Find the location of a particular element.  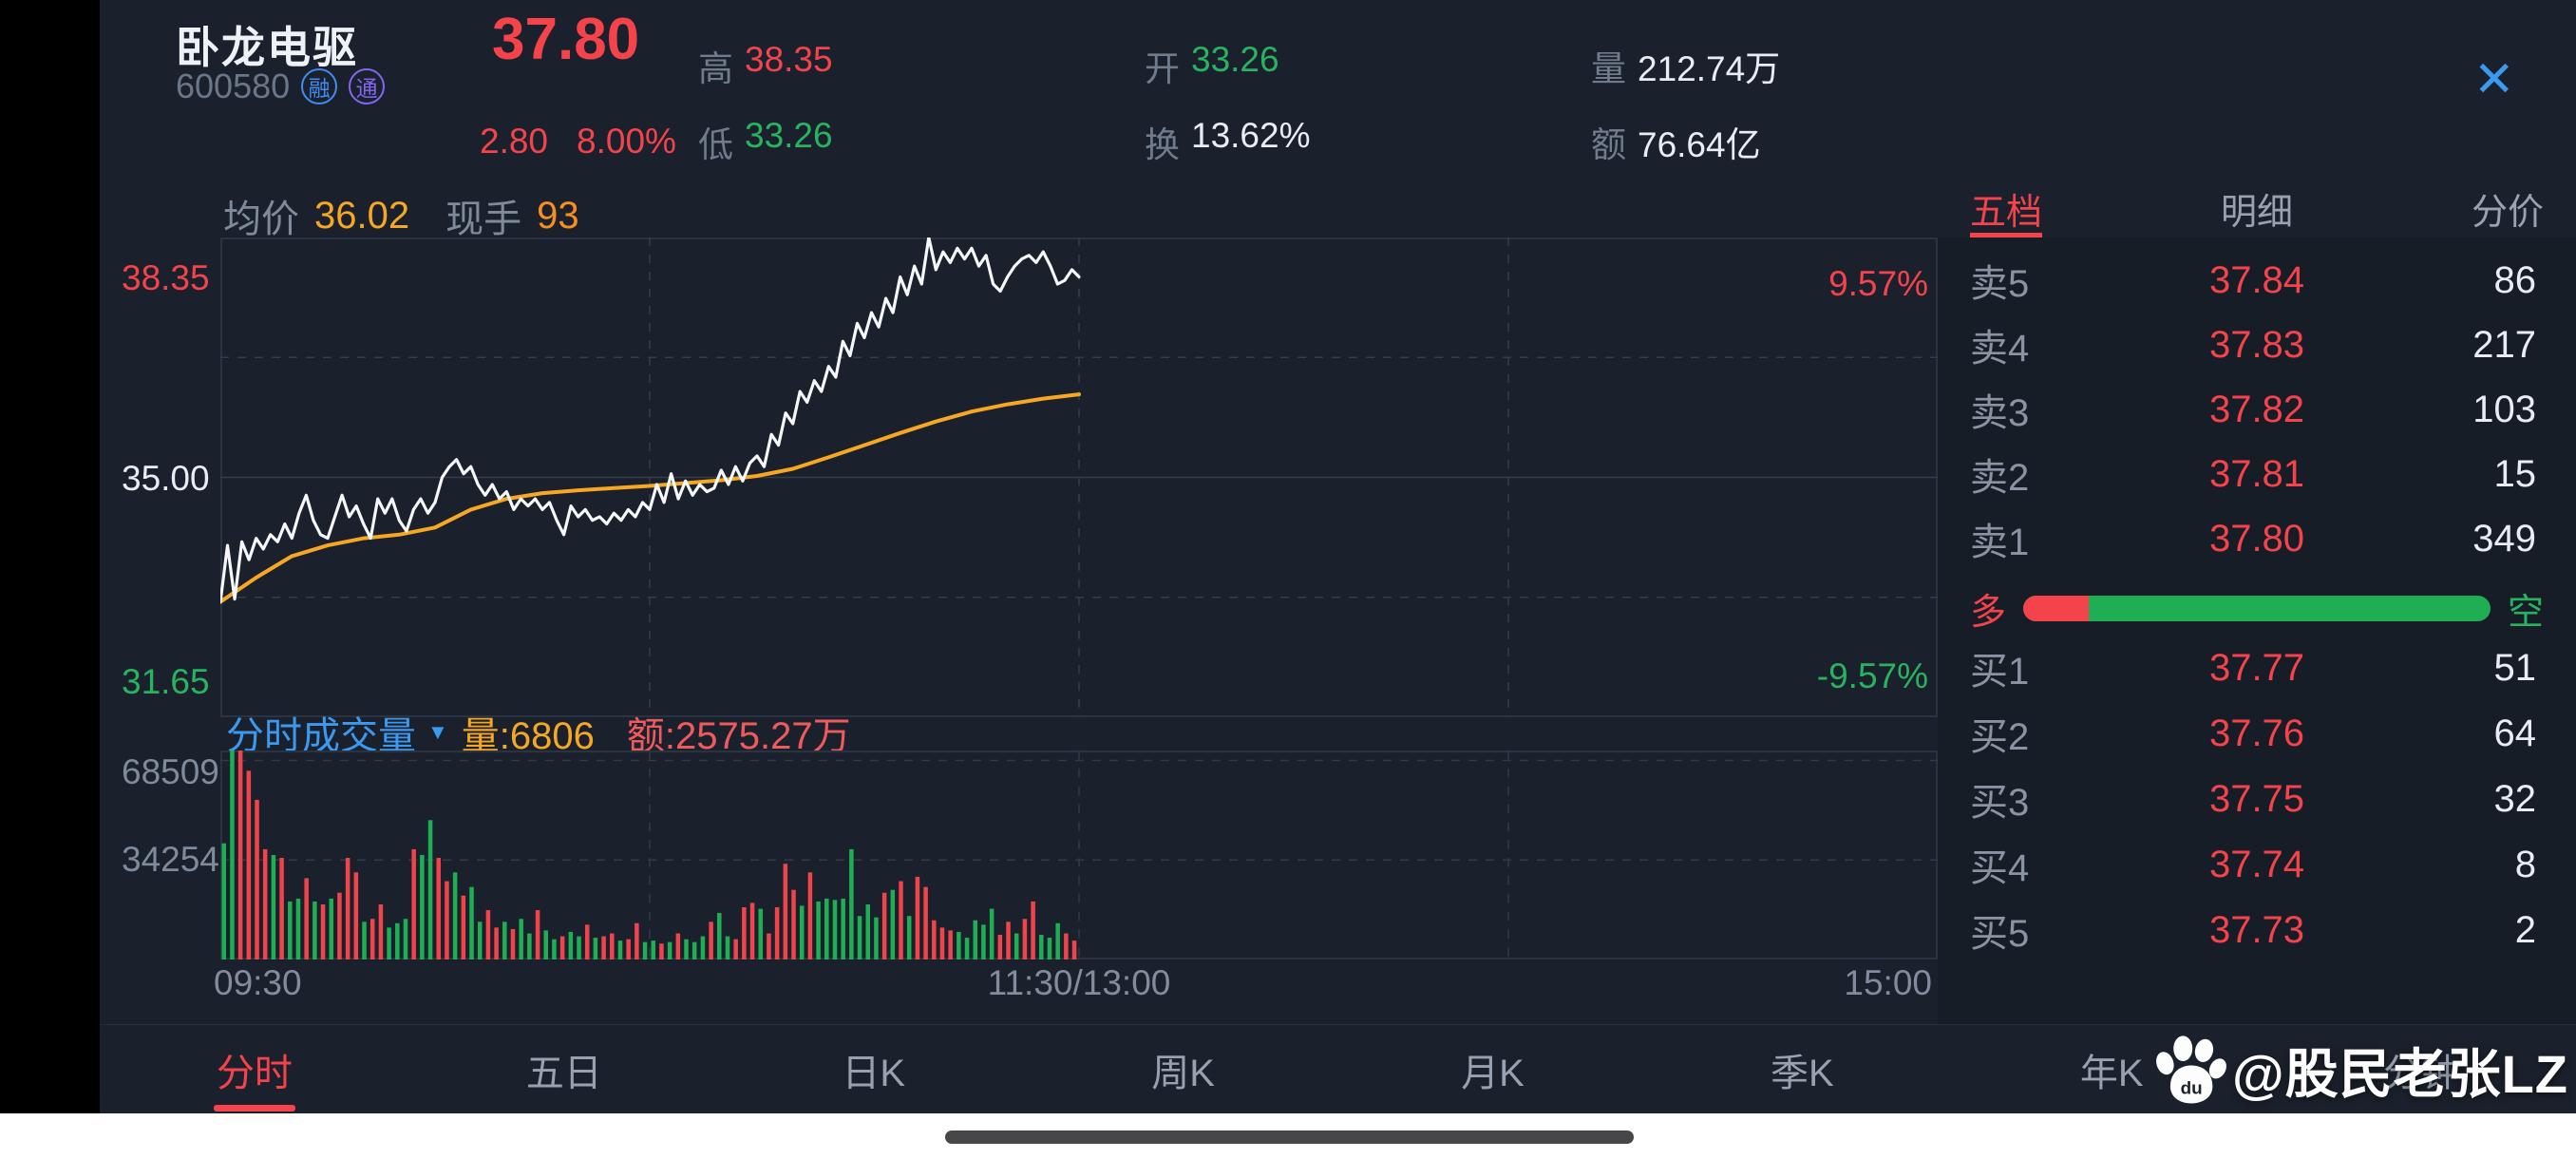

price-ytick-high: 38.35 is located at coordinates (166, 277).